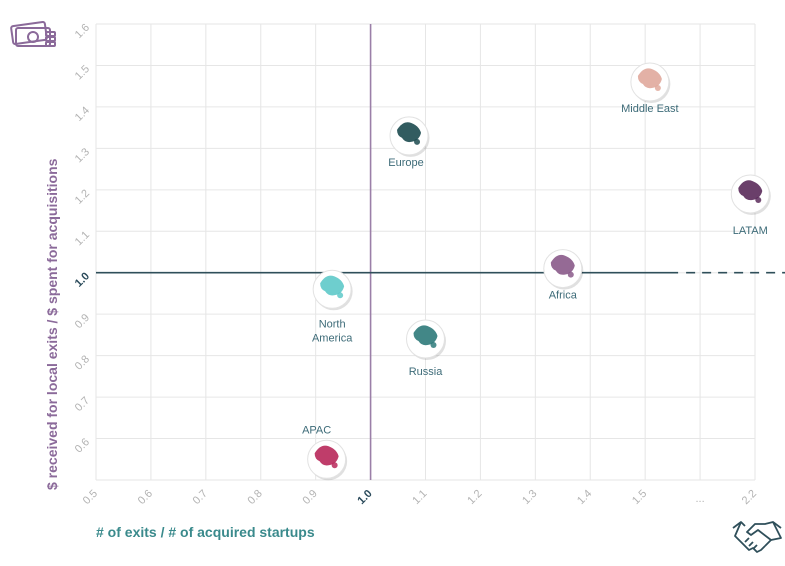  What do you see at coordinates (405, 163) in the screenshot?
I see `point-label: Europe` at bounding box center [405, 163].